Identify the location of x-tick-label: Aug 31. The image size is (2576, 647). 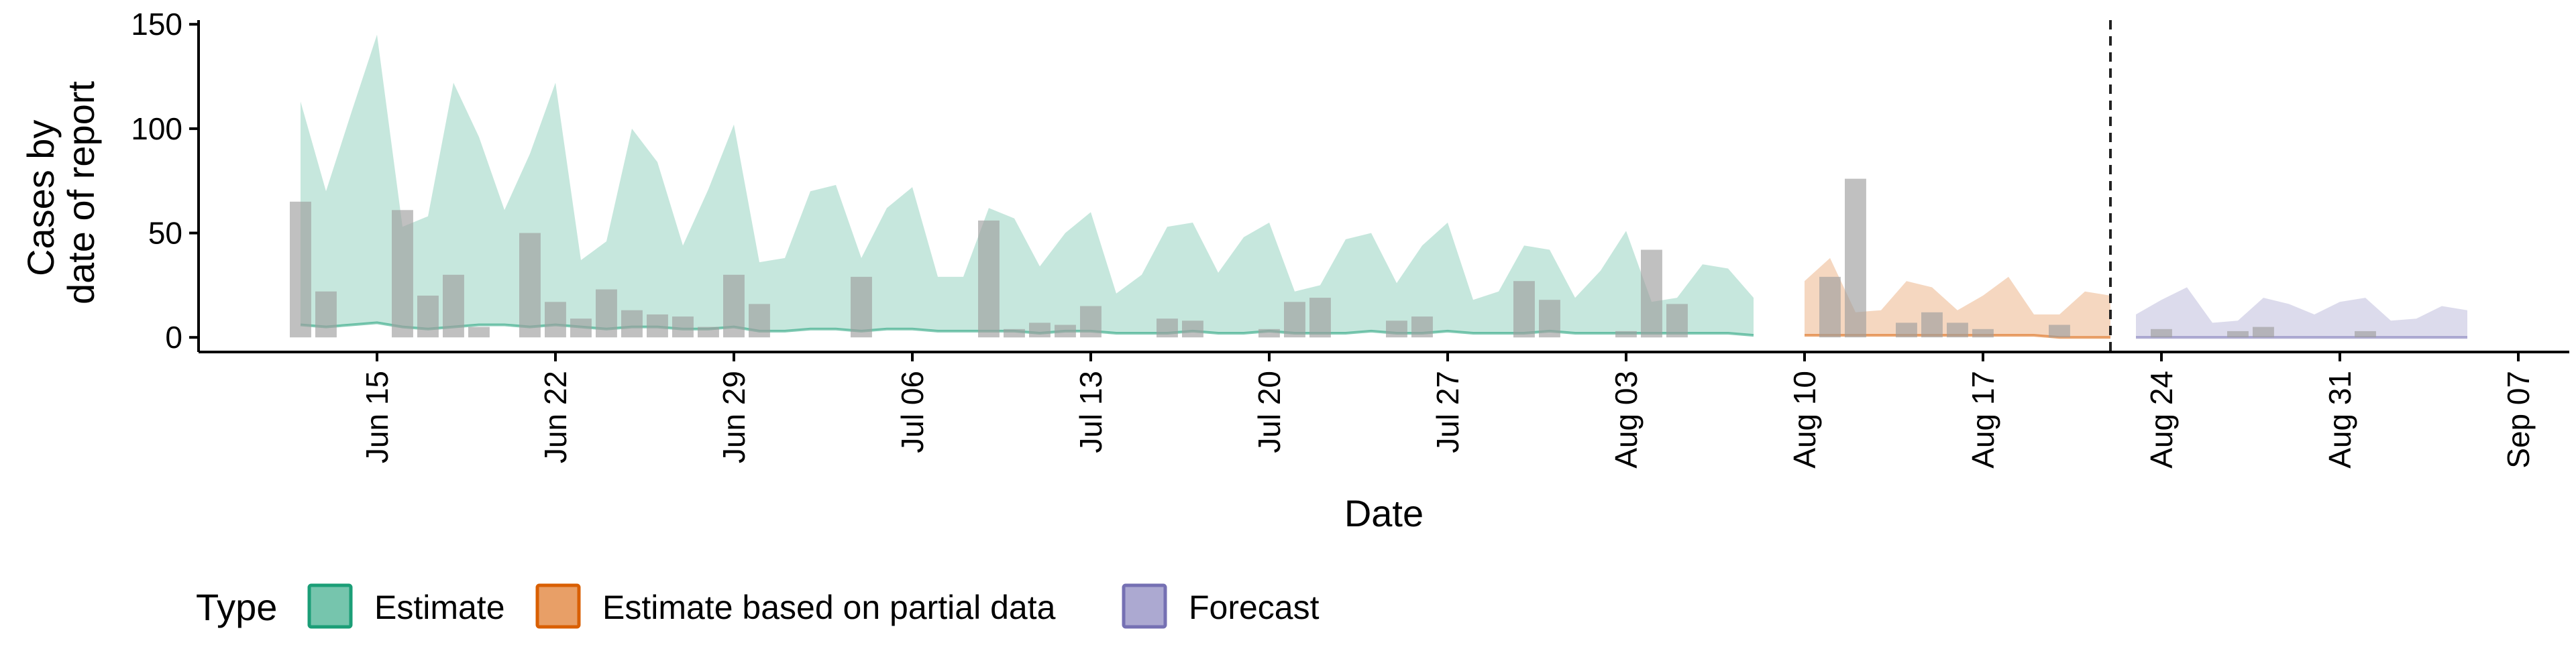
(2339, 420).